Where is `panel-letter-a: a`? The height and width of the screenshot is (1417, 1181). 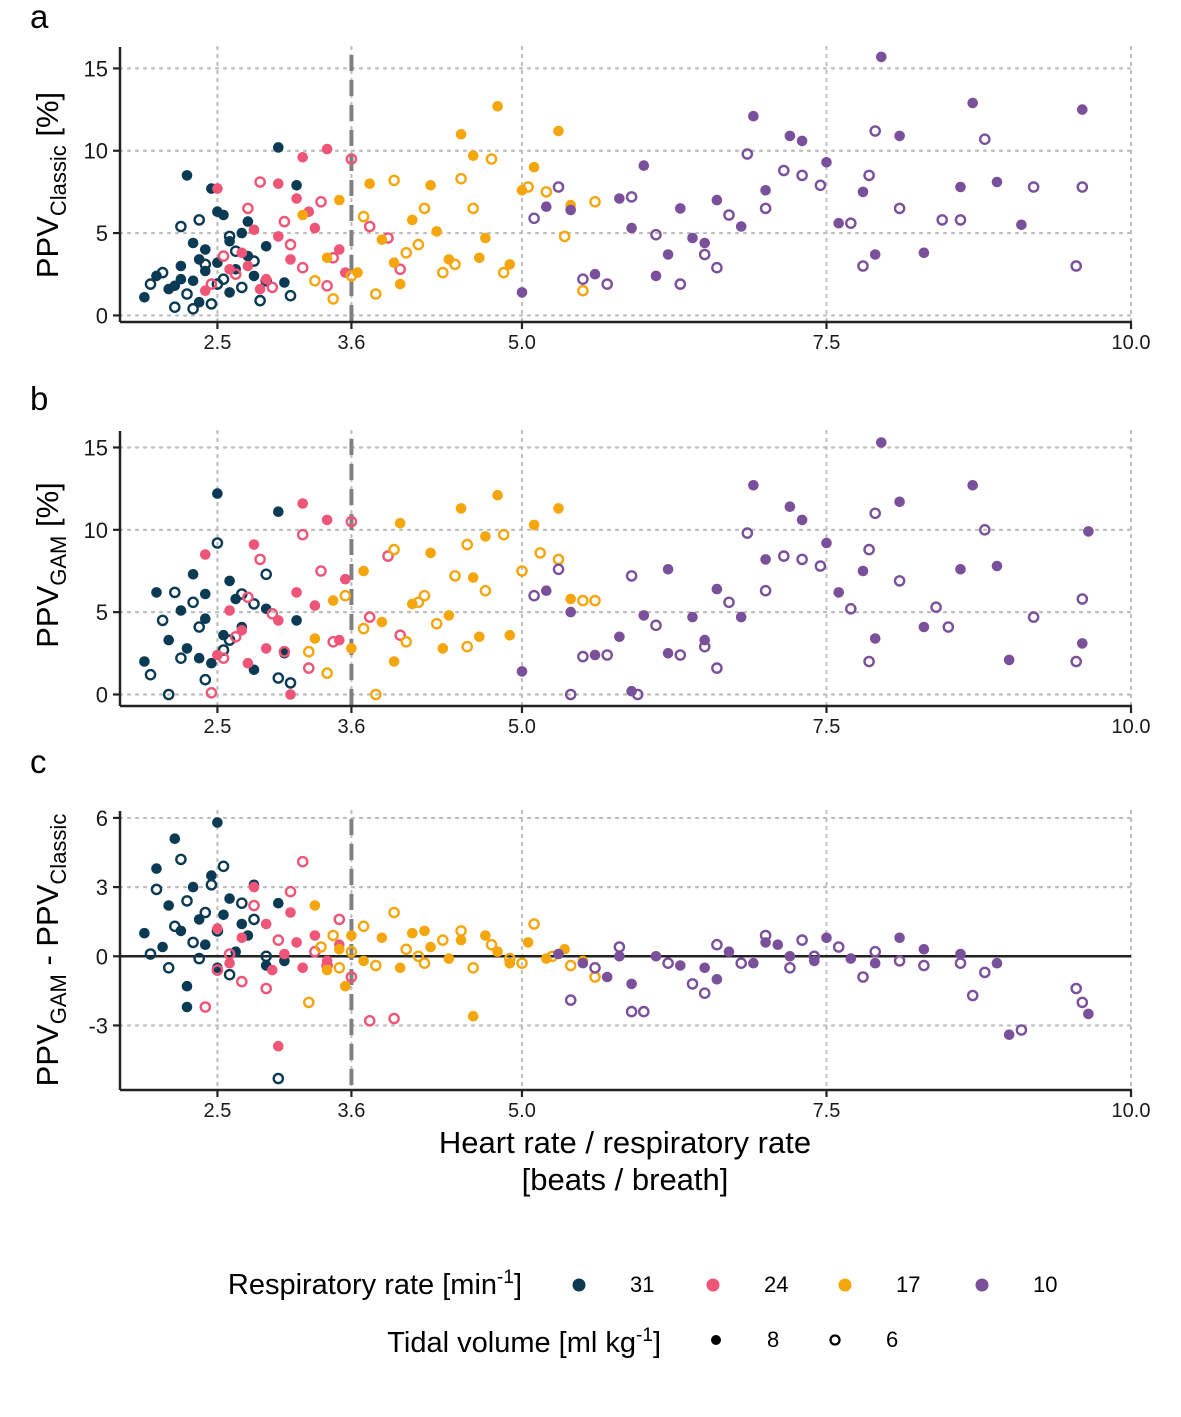 panel-letter-a: a is located at coordinates (39, 17).